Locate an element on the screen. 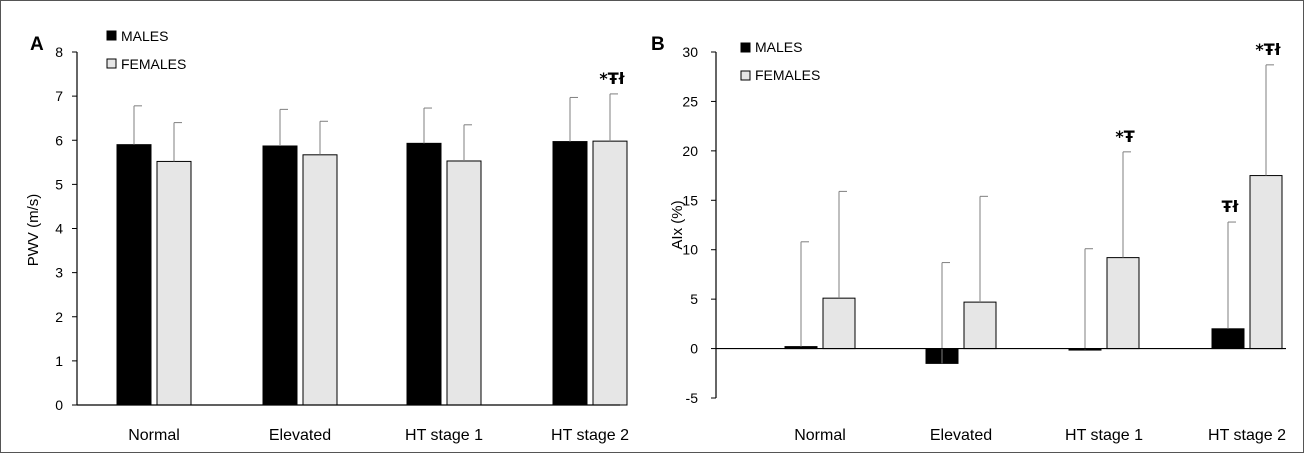  panel-a-y-tick-label: 4 is located at coordinates (59, 229).